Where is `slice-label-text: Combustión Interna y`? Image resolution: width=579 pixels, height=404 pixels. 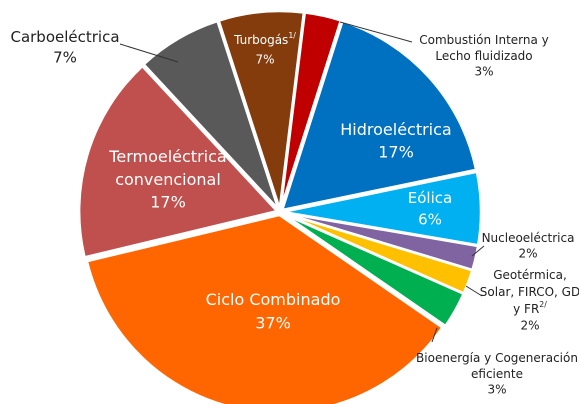 slice-label-text: Combustión Interna y is located at coordinates (484, 40).